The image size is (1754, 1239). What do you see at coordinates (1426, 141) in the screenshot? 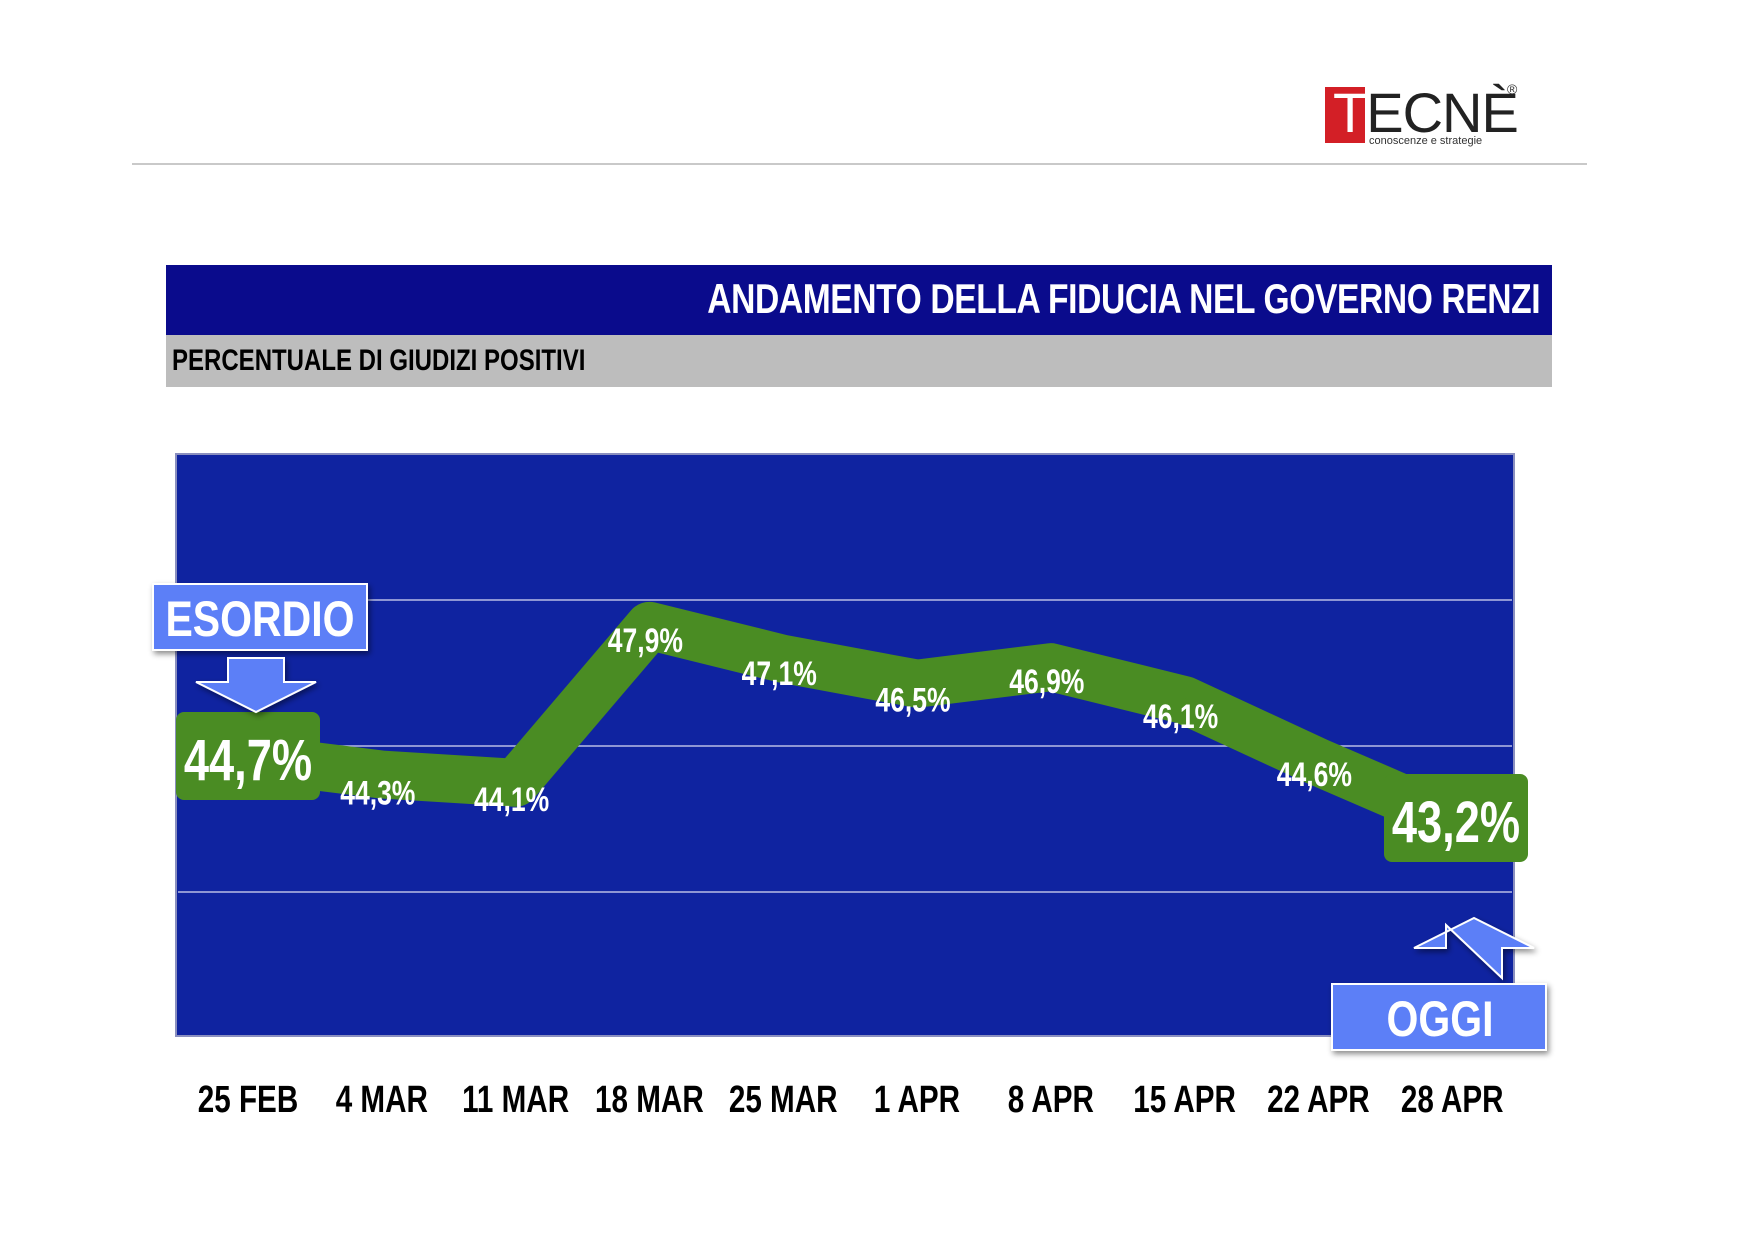
I see `logo-tagline: conoscenze e strategie` at bounding box center [1426, 141].